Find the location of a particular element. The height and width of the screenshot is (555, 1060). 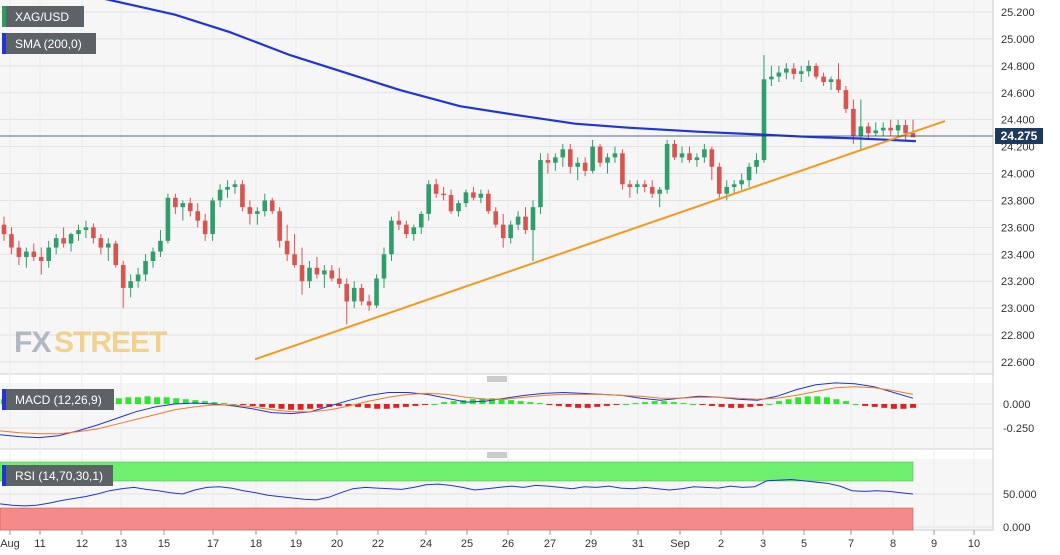

x-tick-label: 12 is located at coordinates (82, 544).